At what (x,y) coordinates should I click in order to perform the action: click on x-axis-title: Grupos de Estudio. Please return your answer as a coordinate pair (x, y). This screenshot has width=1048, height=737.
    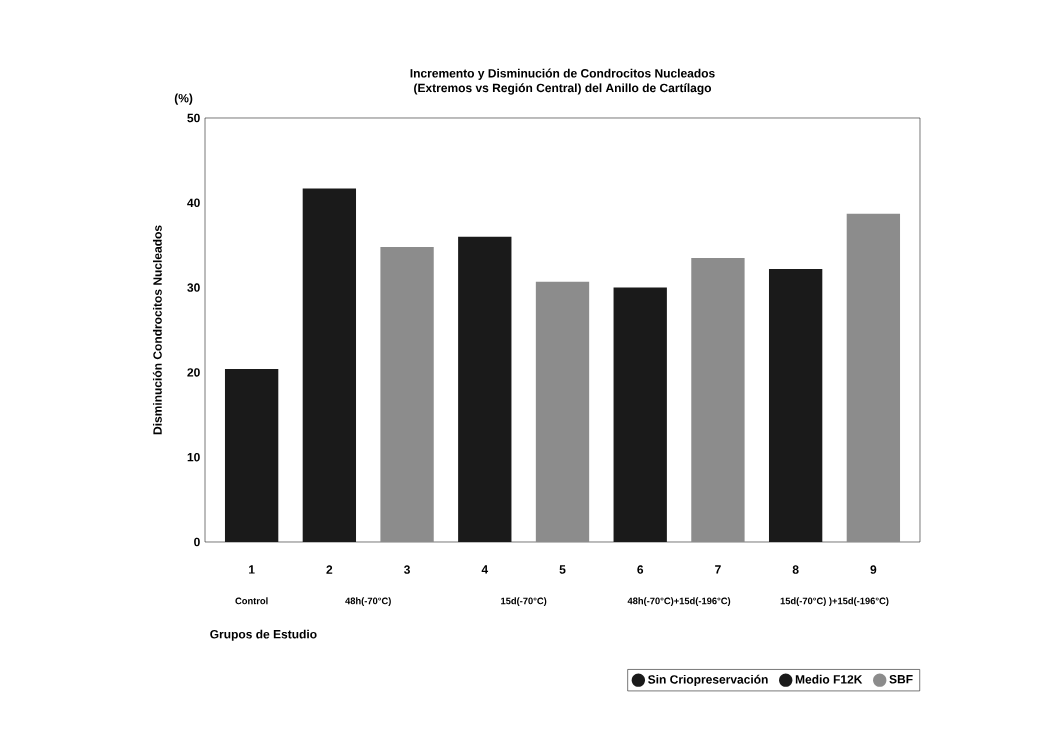
    Looking at the image, I should click on (263, 635).